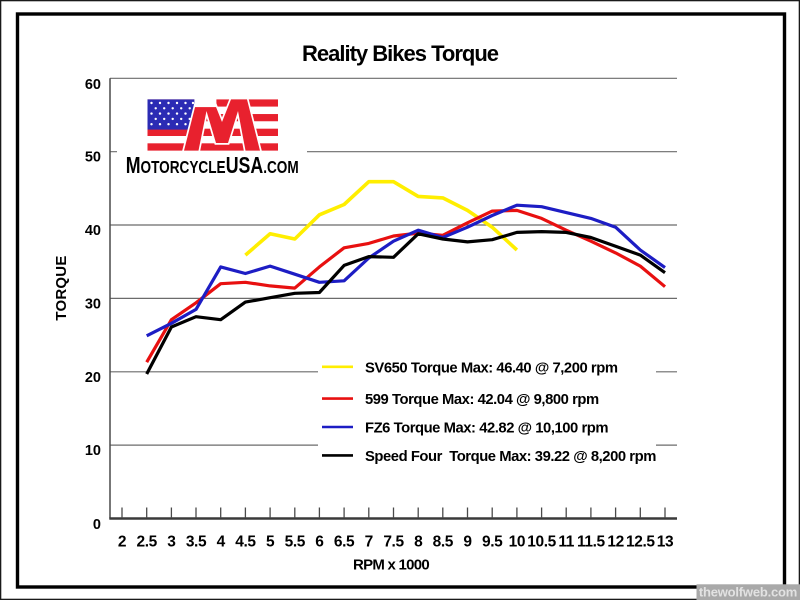  Describe the element at coordinates (133, 166) in the screenshot. I see `svg-text: M` at that location.